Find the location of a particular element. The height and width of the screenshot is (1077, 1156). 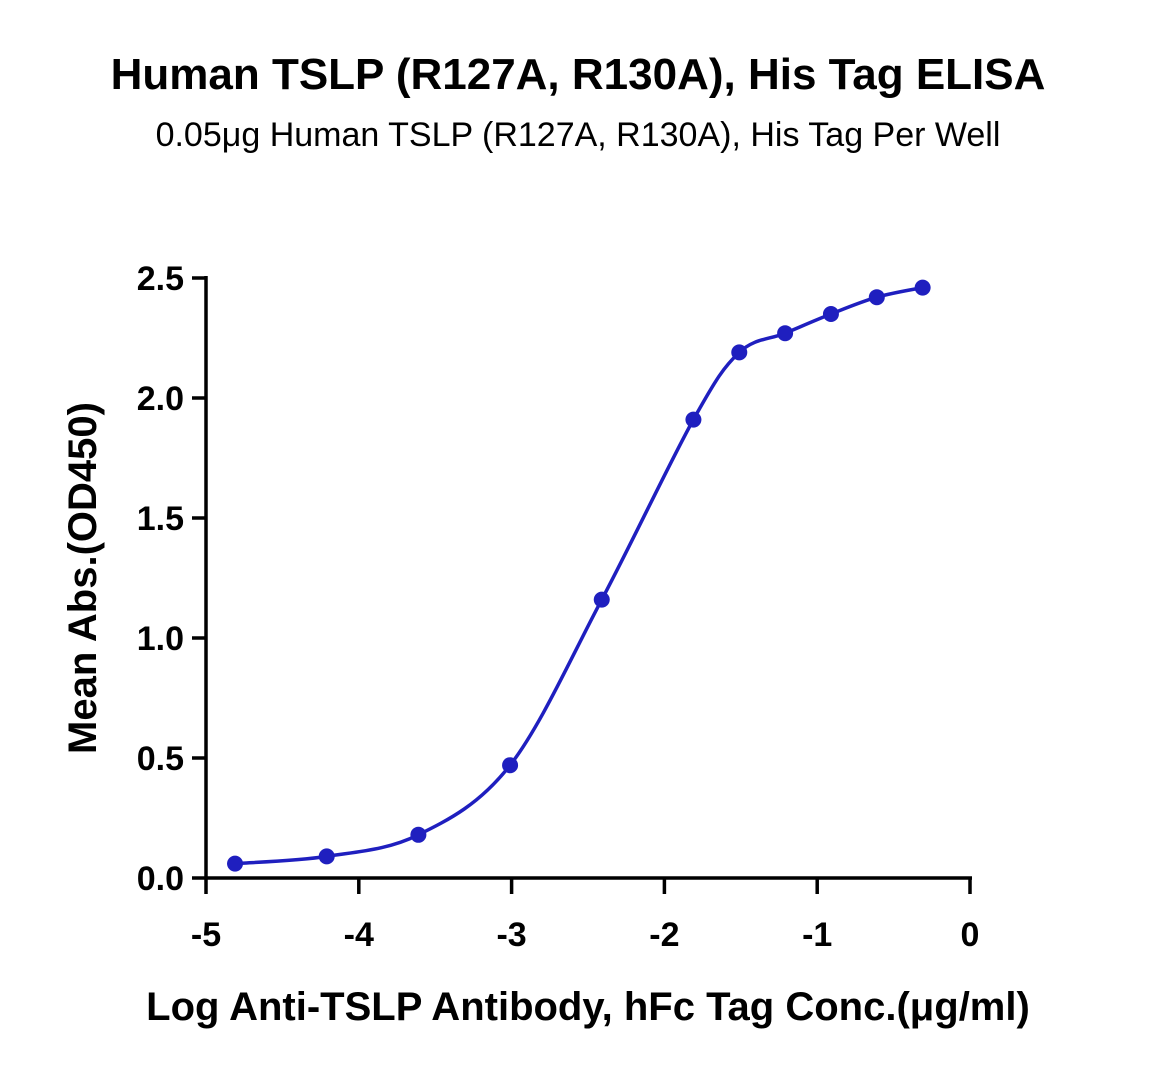

y-tick-label: 2.0 is located at coordinates (160, 399).